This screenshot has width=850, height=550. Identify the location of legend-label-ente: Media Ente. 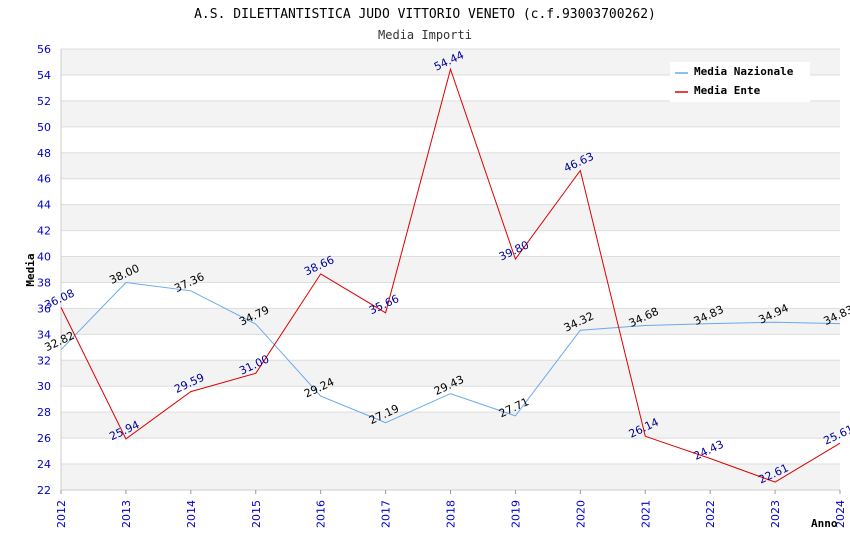
(727, 90).